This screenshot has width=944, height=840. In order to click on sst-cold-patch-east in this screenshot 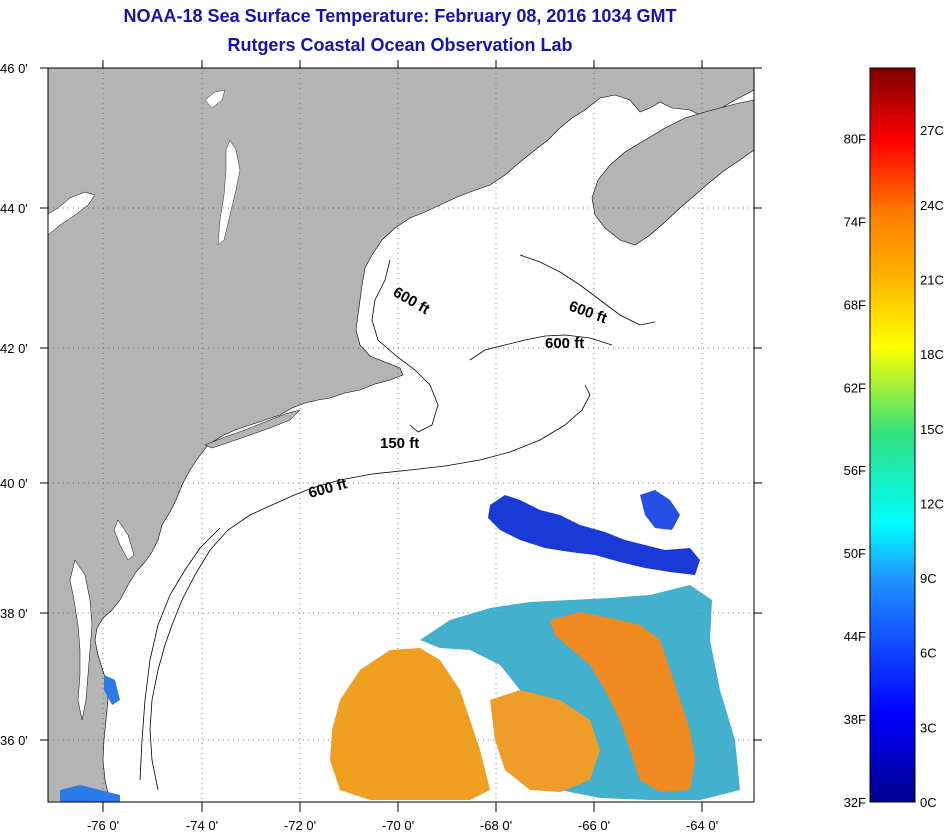, I will do `click(660, 510)`.